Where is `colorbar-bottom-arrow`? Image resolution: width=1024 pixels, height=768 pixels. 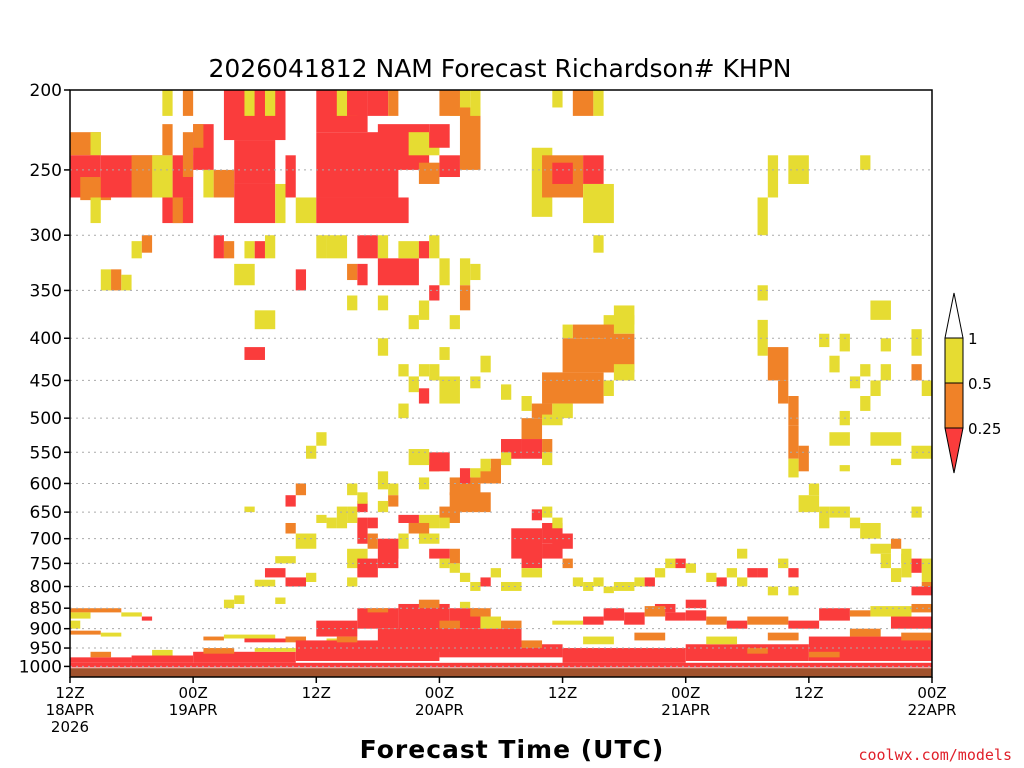 colorbar-bottom-arrow is located at coordinates (954, 450).